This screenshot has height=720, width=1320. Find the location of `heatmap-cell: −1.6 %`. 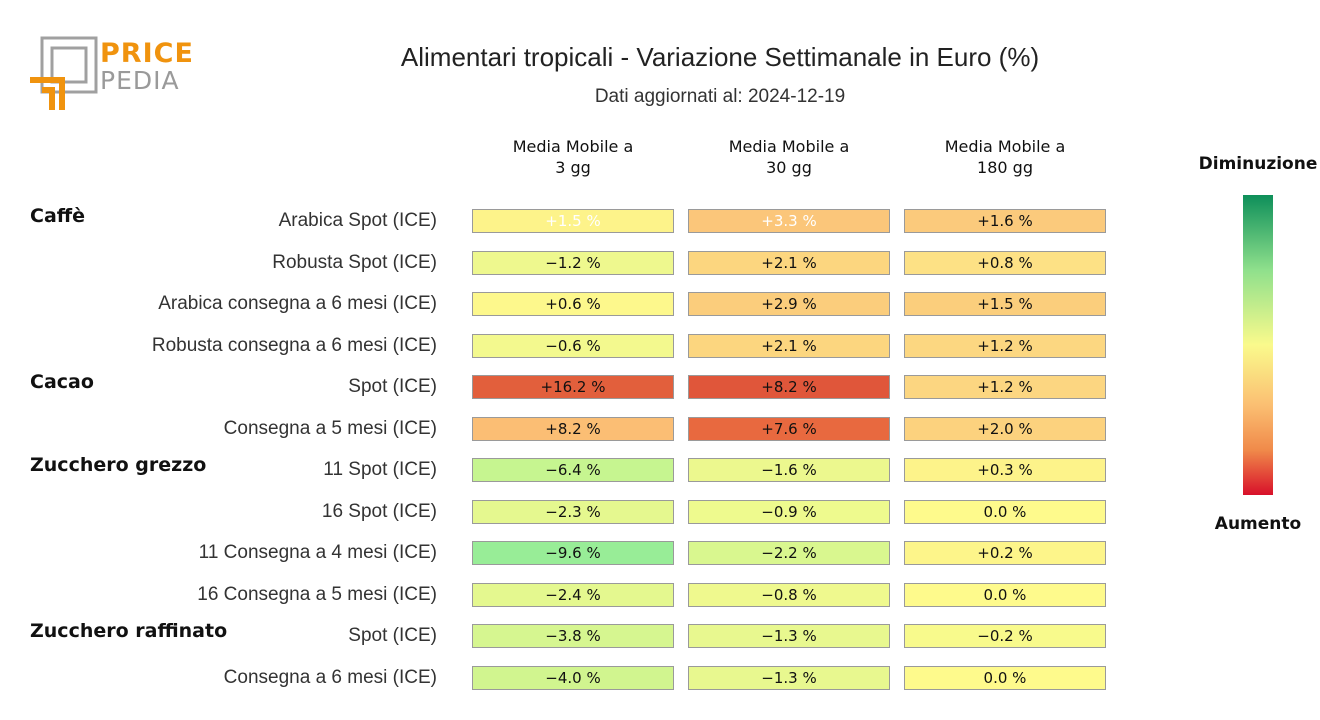

heatmap-cell: −1.6 % is located at coordinates (789, 470).